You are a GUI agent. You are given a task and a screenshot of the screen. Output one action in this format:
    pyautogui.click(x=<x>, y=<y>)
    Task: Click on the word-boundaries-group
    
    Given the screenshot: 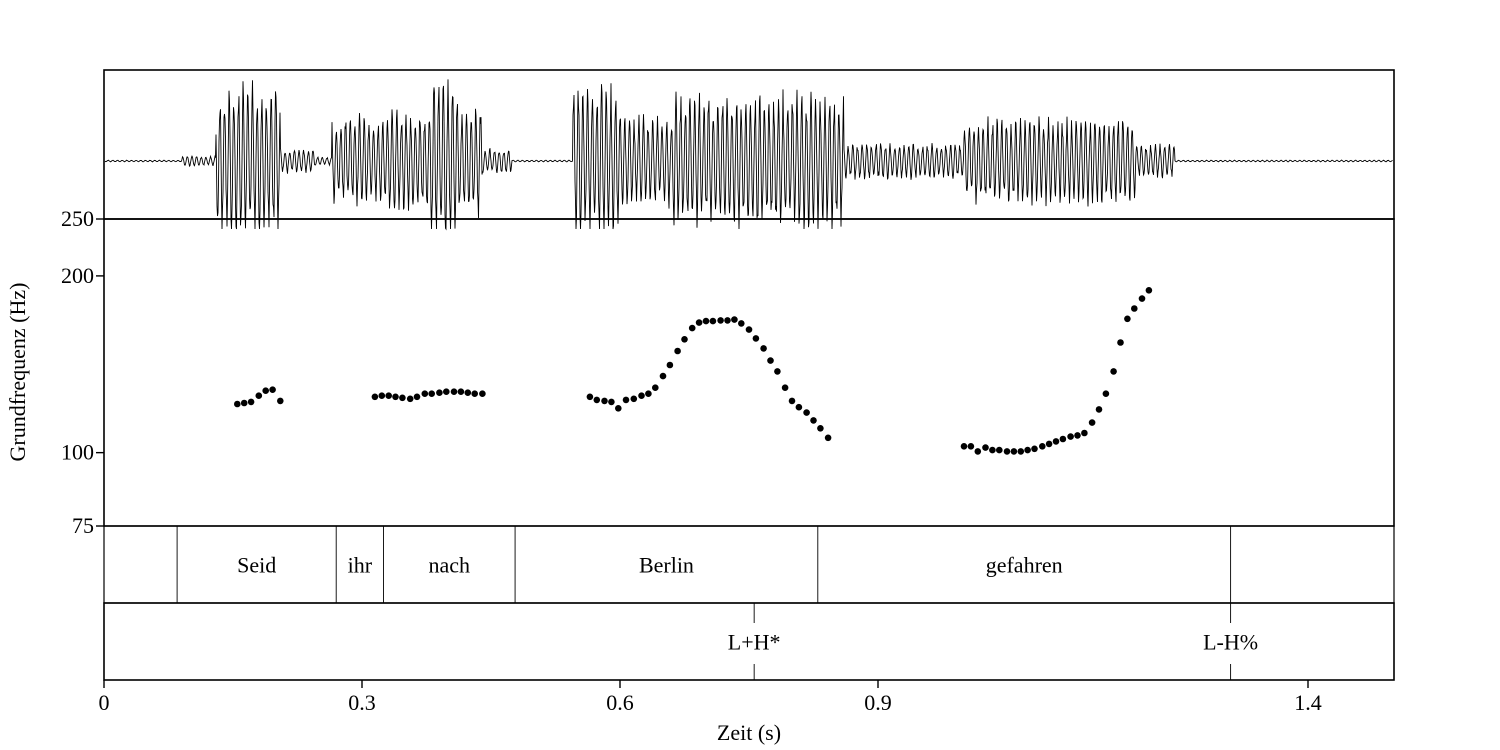 What is the action you would take?
    pyautogui.click(x=704, y=564)
    